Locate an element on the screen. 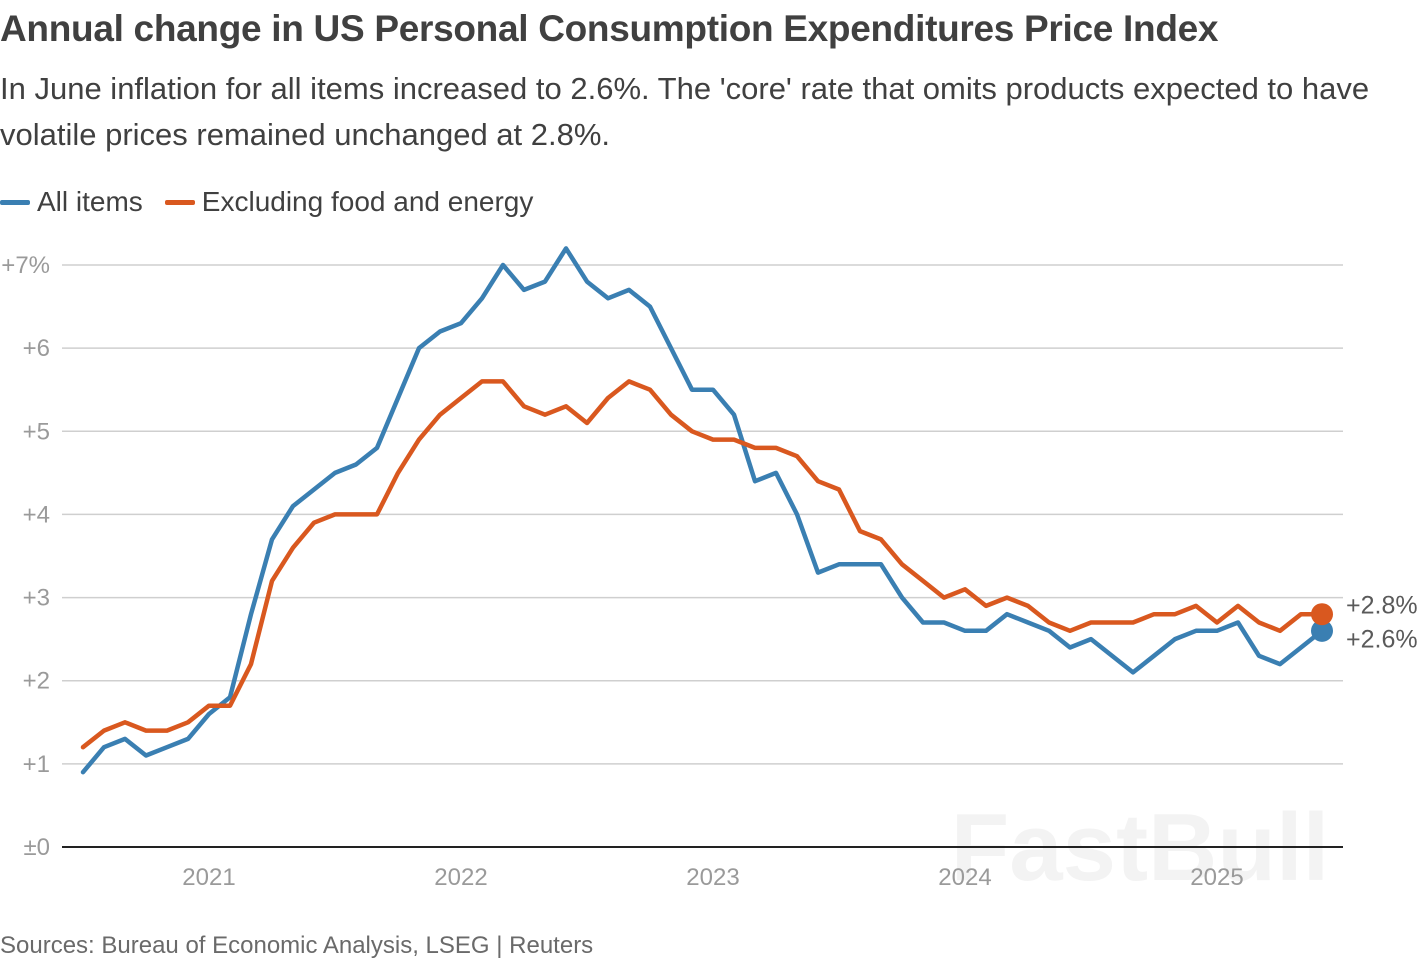 This screenshot has height=964, width=1420. y-tick-label: +5 is located at coordinates (36, 431).